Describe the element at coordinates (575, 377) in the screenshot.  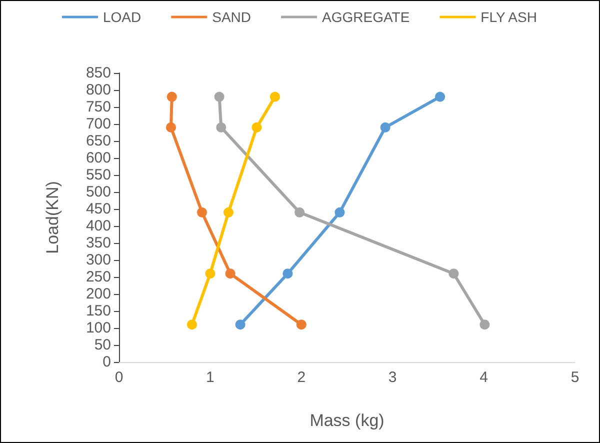
I see `x-tick-label: 5` at that location.